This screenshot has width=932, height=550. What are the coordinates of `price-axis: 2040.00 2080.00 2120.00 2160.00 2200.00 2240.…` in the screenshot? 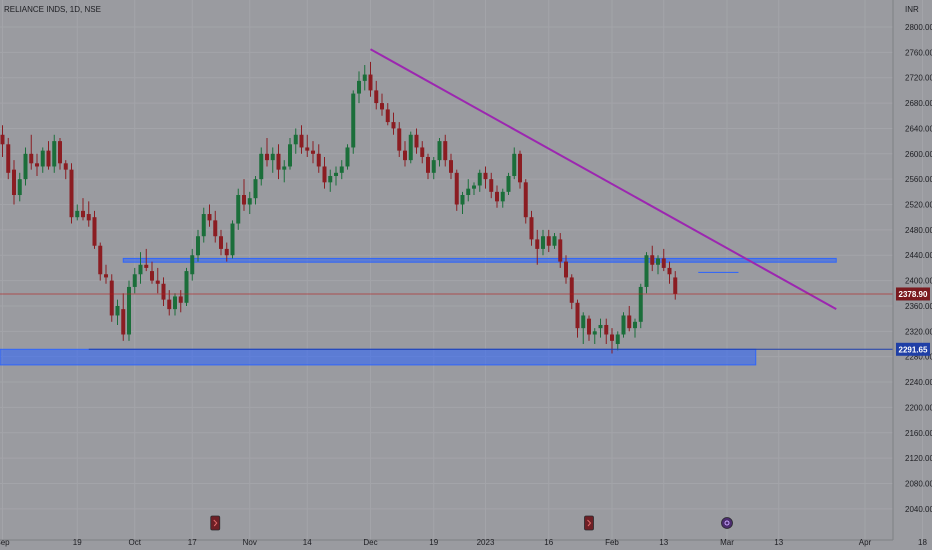 It's located at (918, 268).